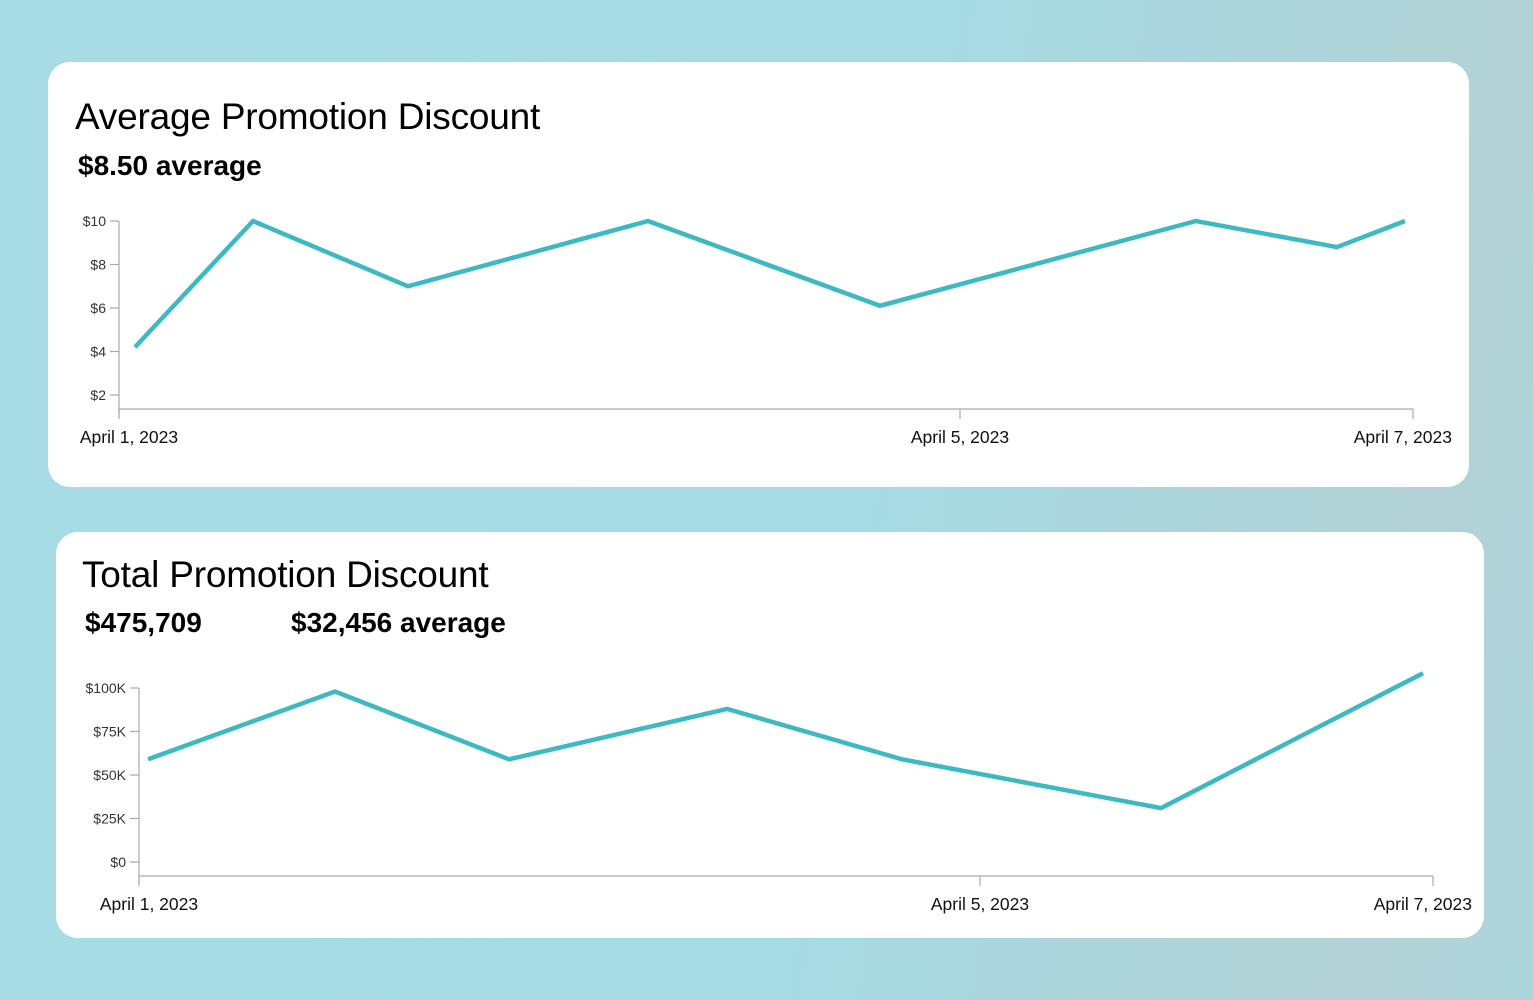 The width and height of the screenshot is (1533, 1000). What do you see at coordinates (109, 732) in the screenshot?
I see `y-tick-label: $75K` at bounding box center [109, 732].